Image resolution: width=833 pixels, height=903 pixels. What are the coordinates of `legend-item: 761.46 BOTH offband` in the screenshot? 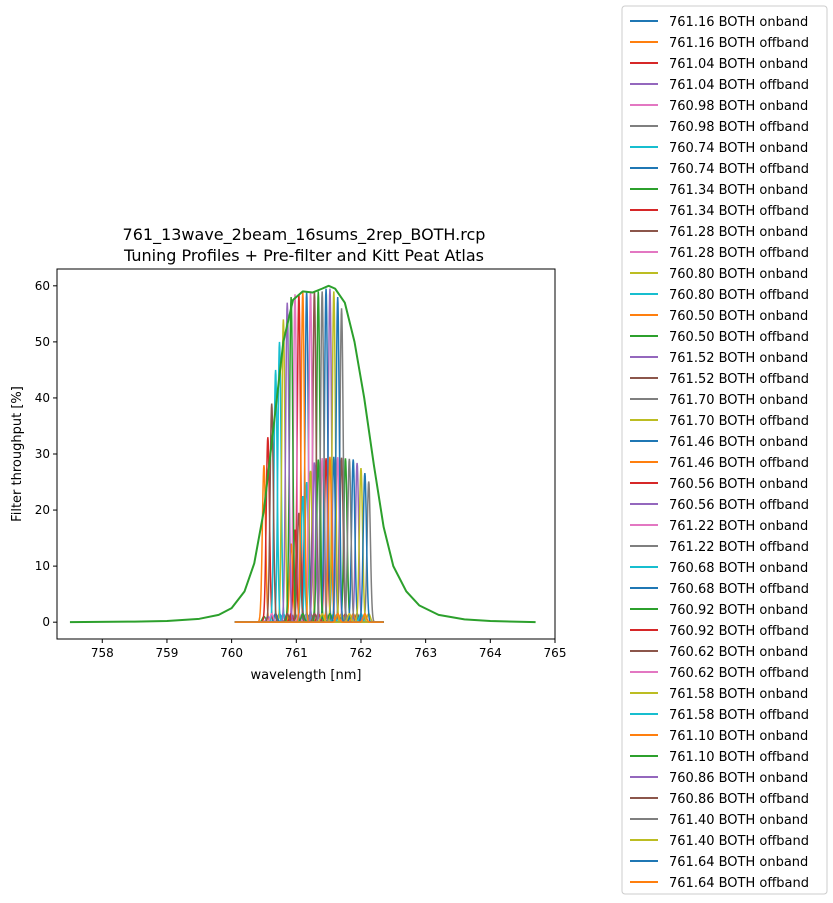 It's located at (719, 463).